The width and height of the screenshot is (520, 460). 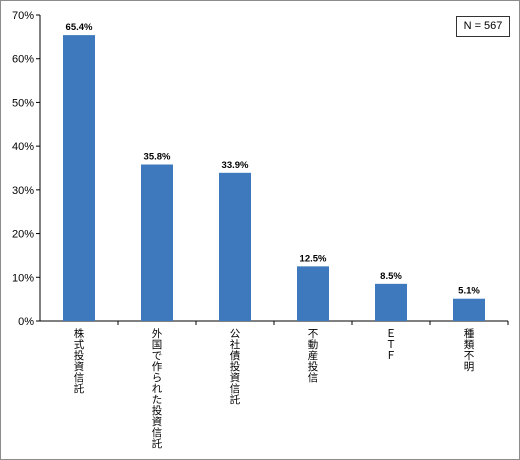 What do you see at coordinates (23, 278) in the screenshot?
I see `y-tick-label: 10%` at bounding box center [23, 278].